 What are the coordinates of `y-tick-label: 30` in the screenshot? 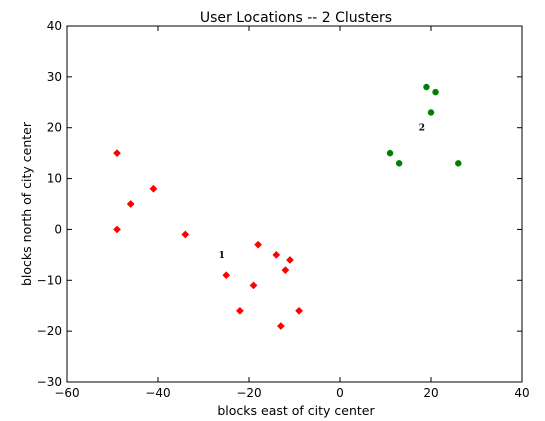 It's located at (54, 77).